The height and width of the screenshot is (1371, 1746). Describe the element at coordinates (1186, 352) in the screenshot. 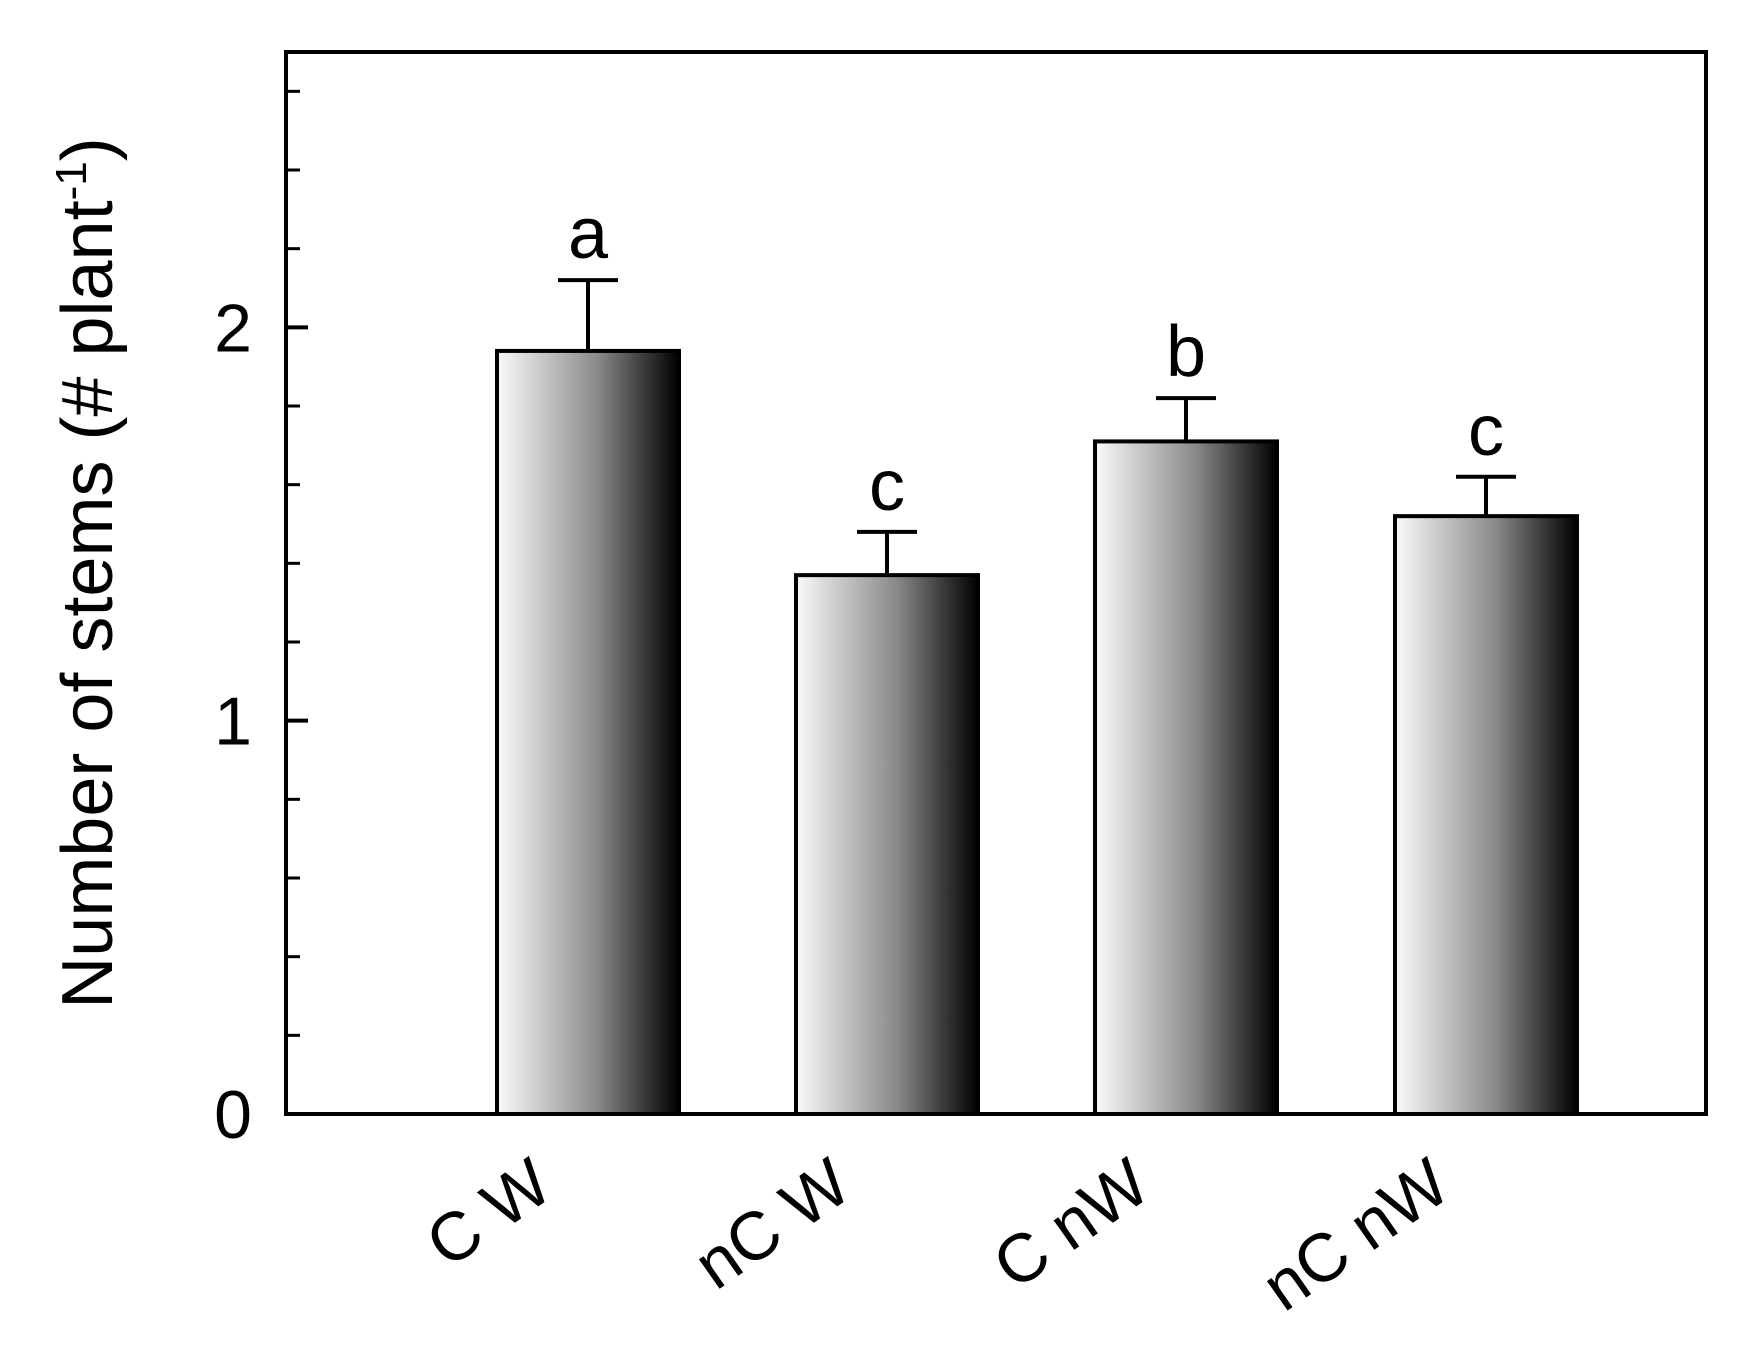

I see `significance-label-2: b` at that location.